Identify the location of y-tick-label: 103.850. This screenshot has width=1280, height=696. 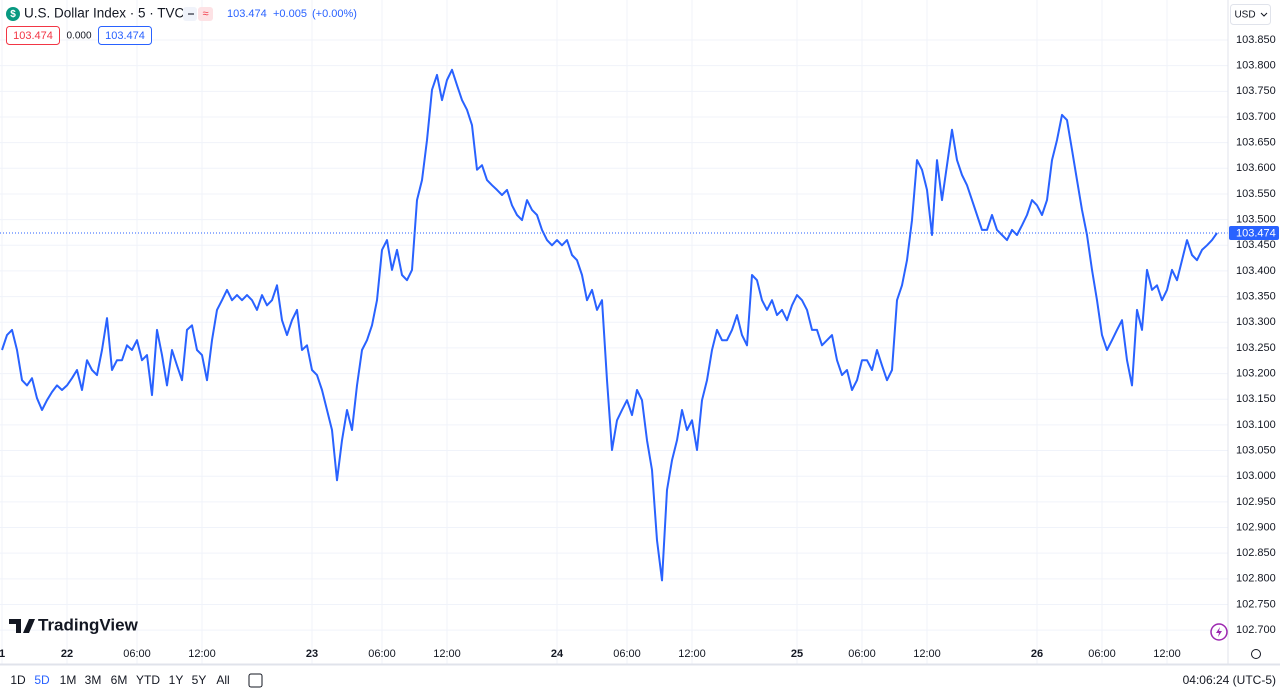
(1256, 40).